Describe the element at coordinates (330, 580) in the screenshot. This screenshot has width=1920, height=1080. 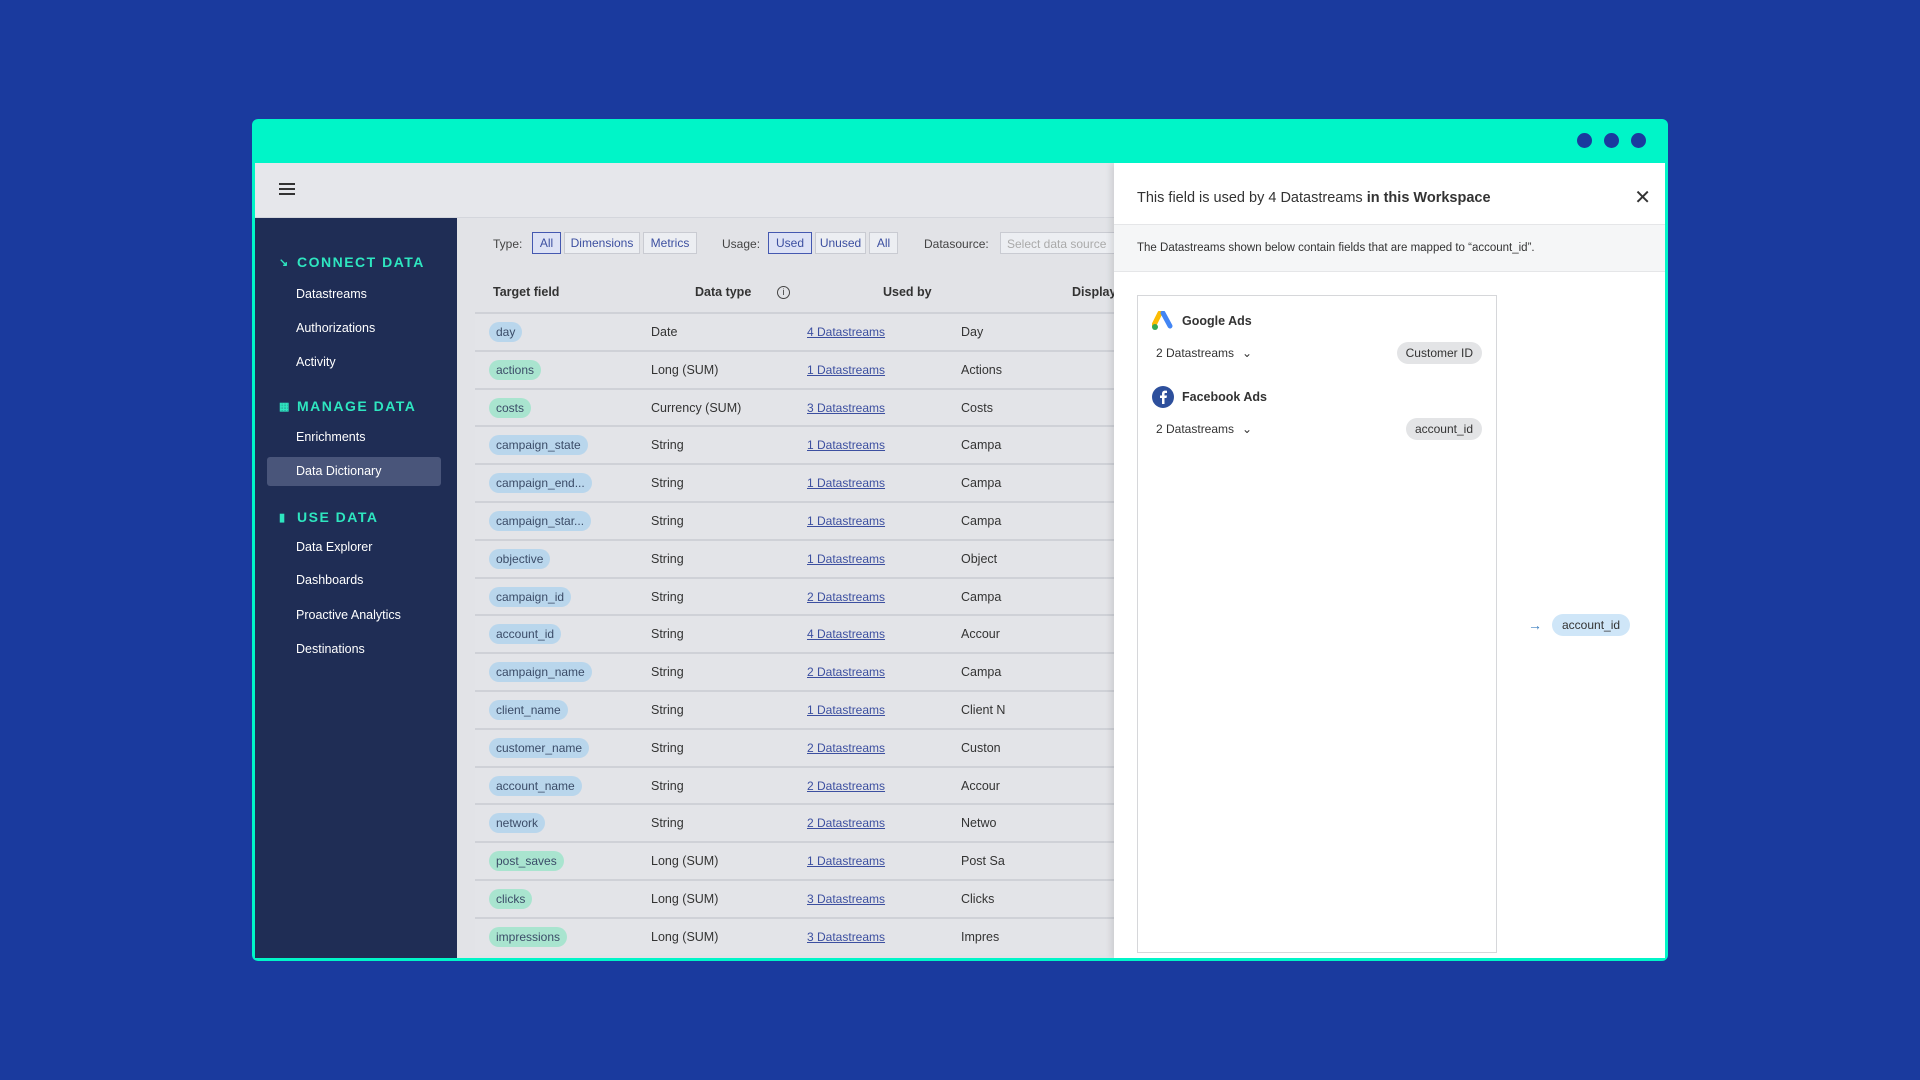
I see `sidebar-item-dashboards: Dashboards` at that location.